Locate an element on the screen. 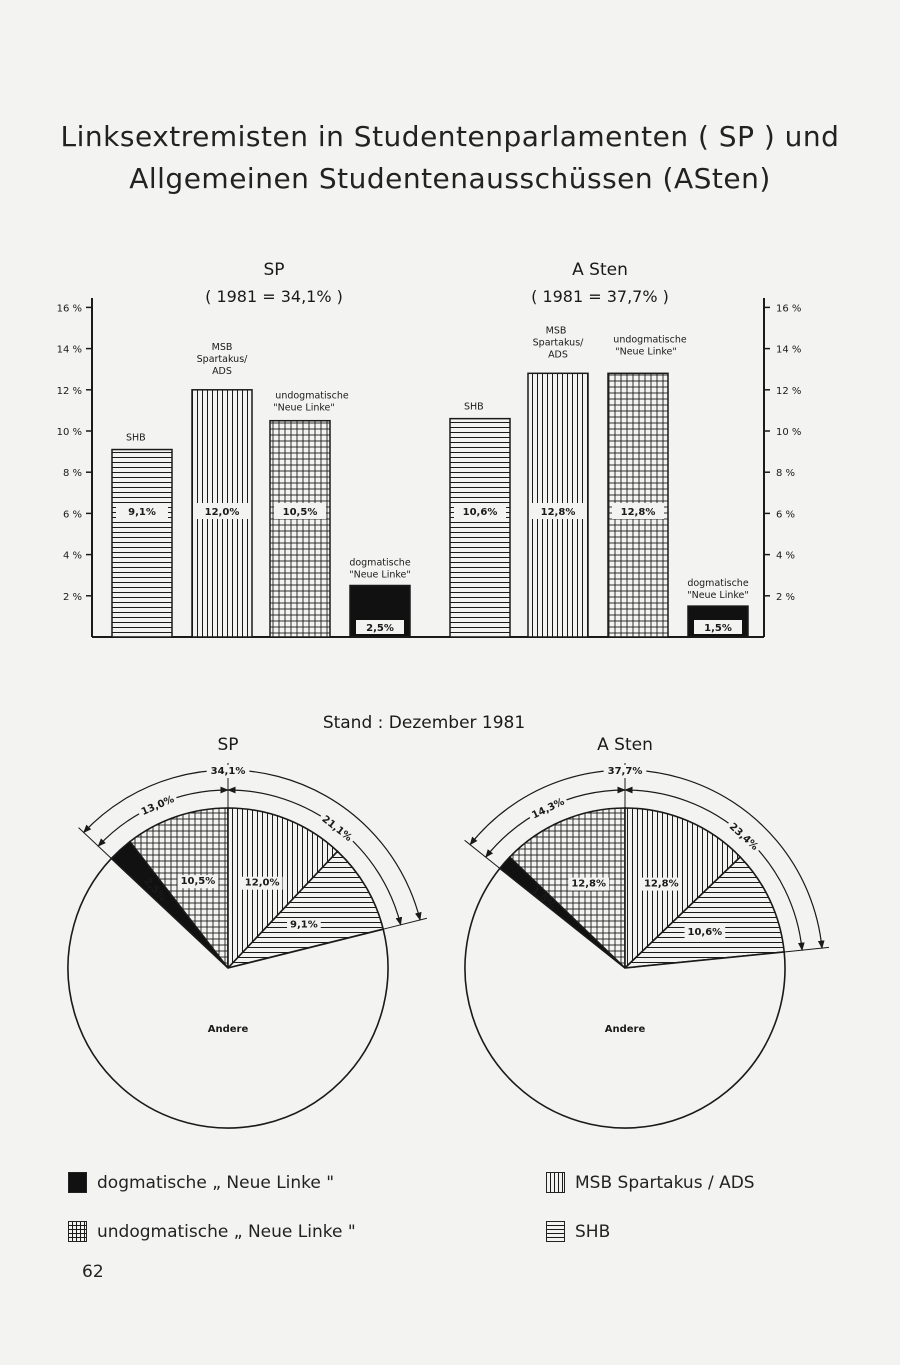  y-tick-label-left: 6 % is located at coordinates (72, 514).